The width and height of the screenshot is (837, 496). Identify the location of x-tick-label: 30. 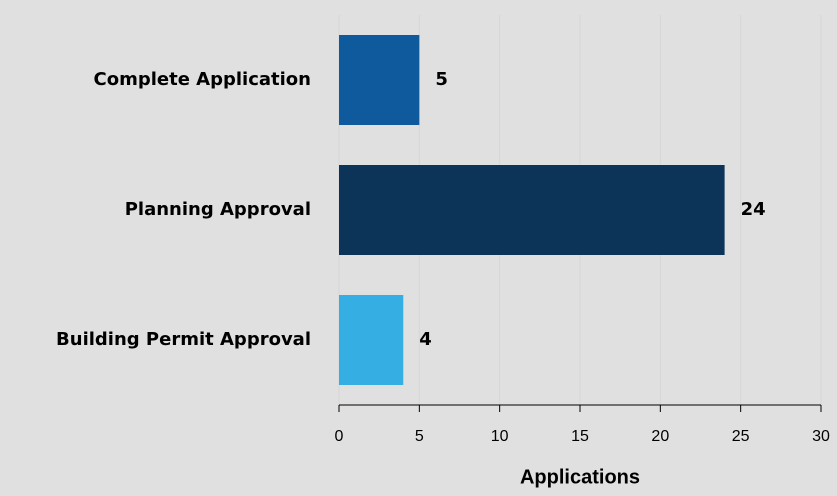
(821, 436).